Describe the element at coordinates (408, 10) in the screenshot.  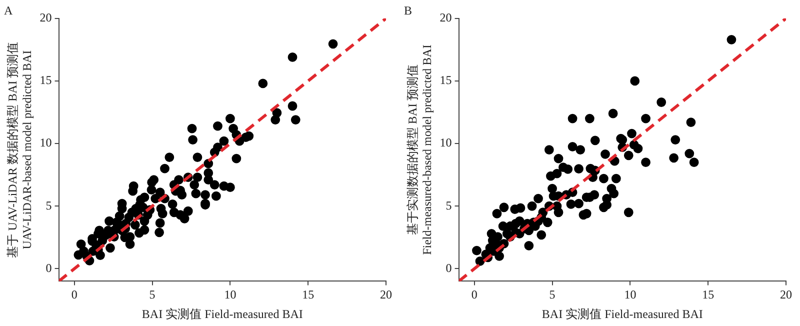
I see `chart-title: B` at that location.